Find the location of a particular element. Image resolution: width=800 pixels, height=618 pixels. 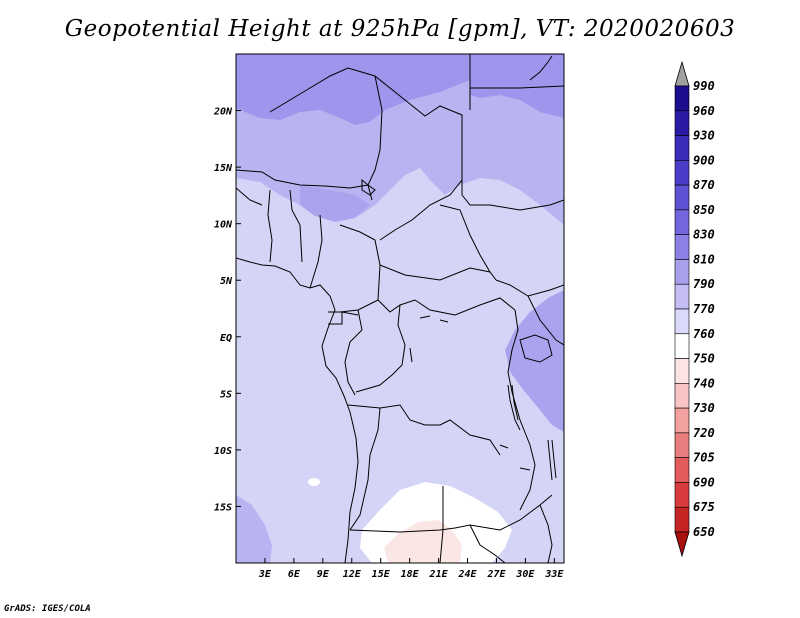

x-tick-label: 18E is located at coordinates (410, 574).